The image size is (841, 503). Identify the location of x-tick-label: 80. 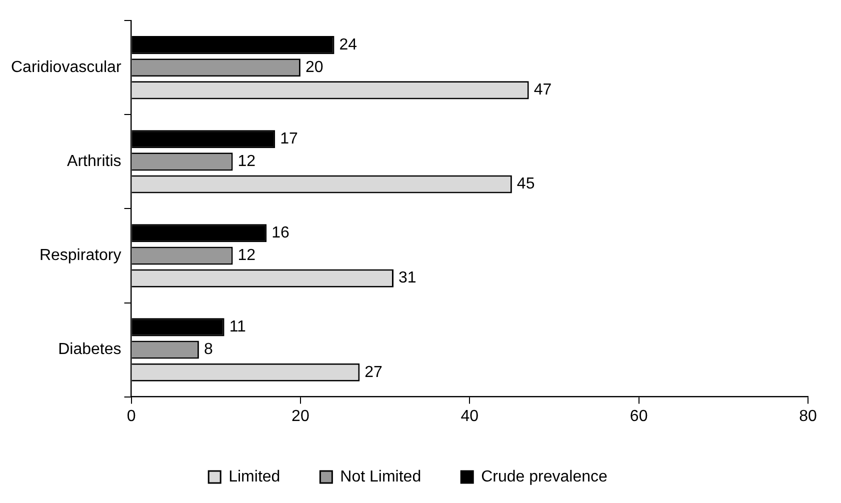
(808, 416).